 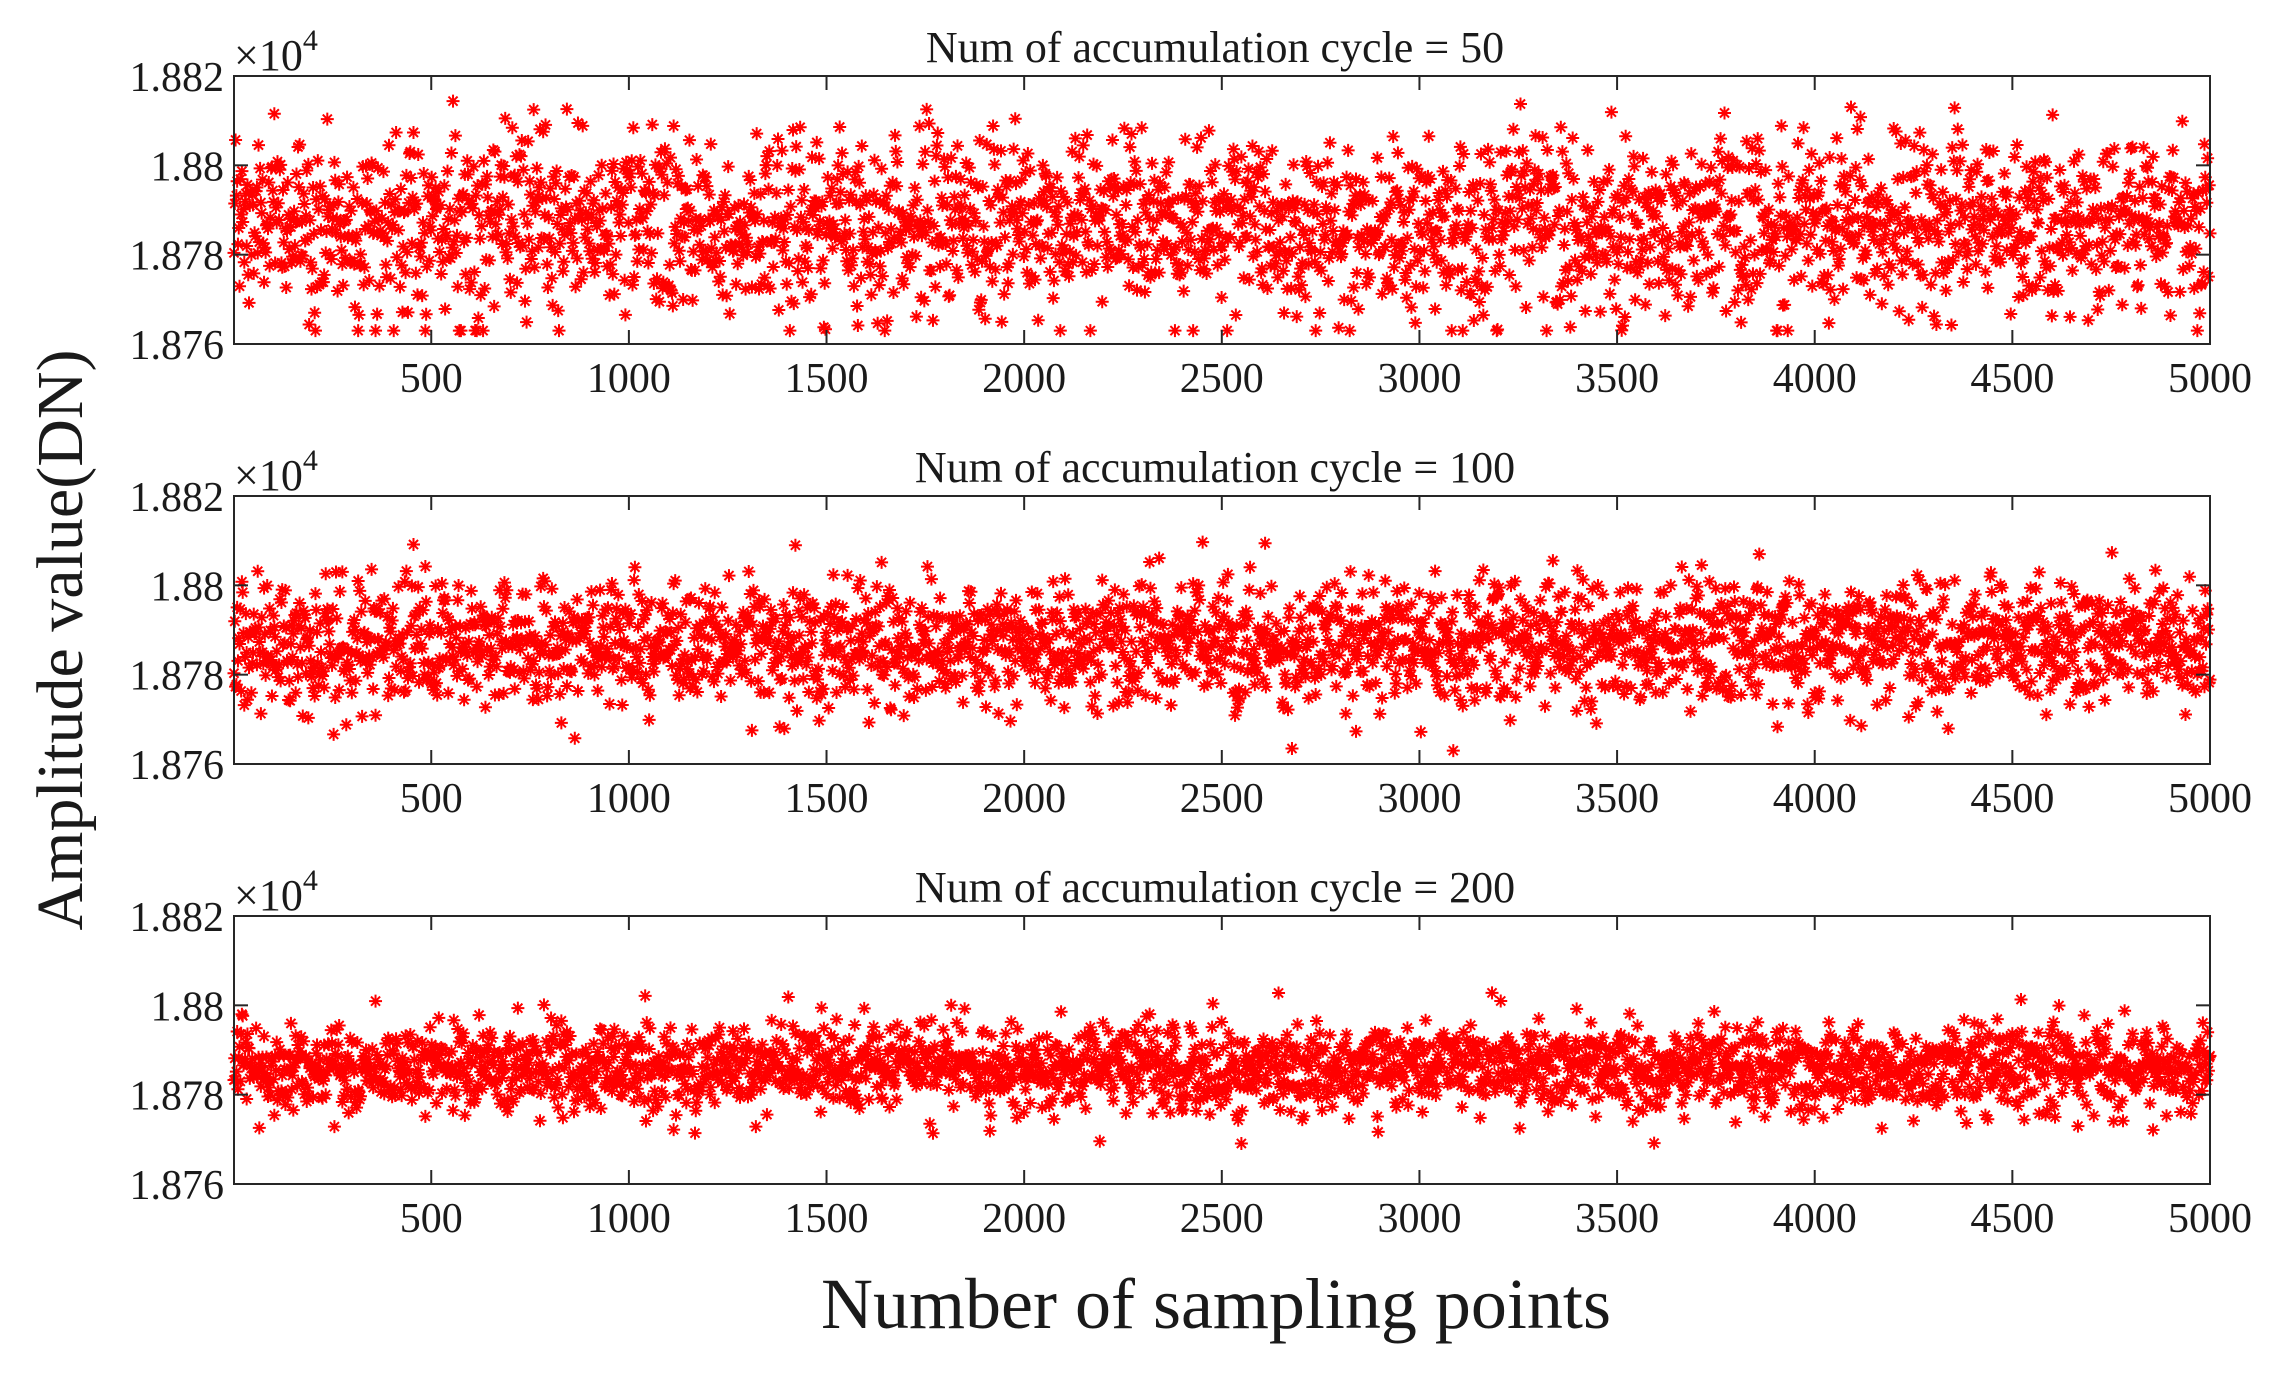 I want to click on x-tick-label: 2000, so click(x=1024, y=379).